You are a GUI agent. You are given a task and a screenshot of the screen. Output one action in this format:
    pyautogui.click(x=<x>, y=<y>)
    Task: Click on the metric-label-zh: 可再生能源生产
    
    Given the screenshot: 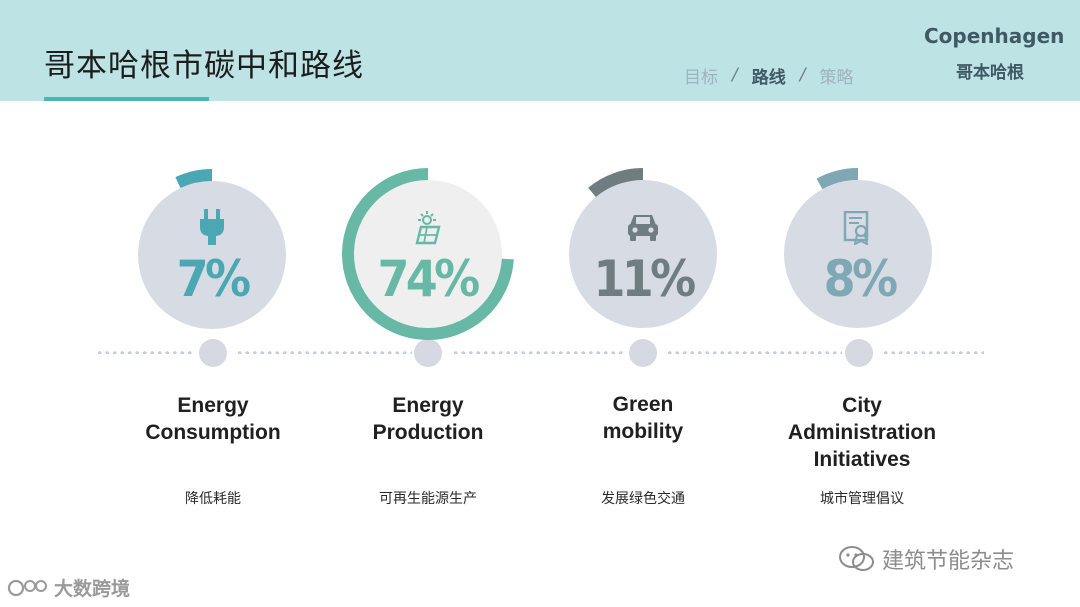 What is the action you would take?
    pyautogui.click(x=428, y=499)
    